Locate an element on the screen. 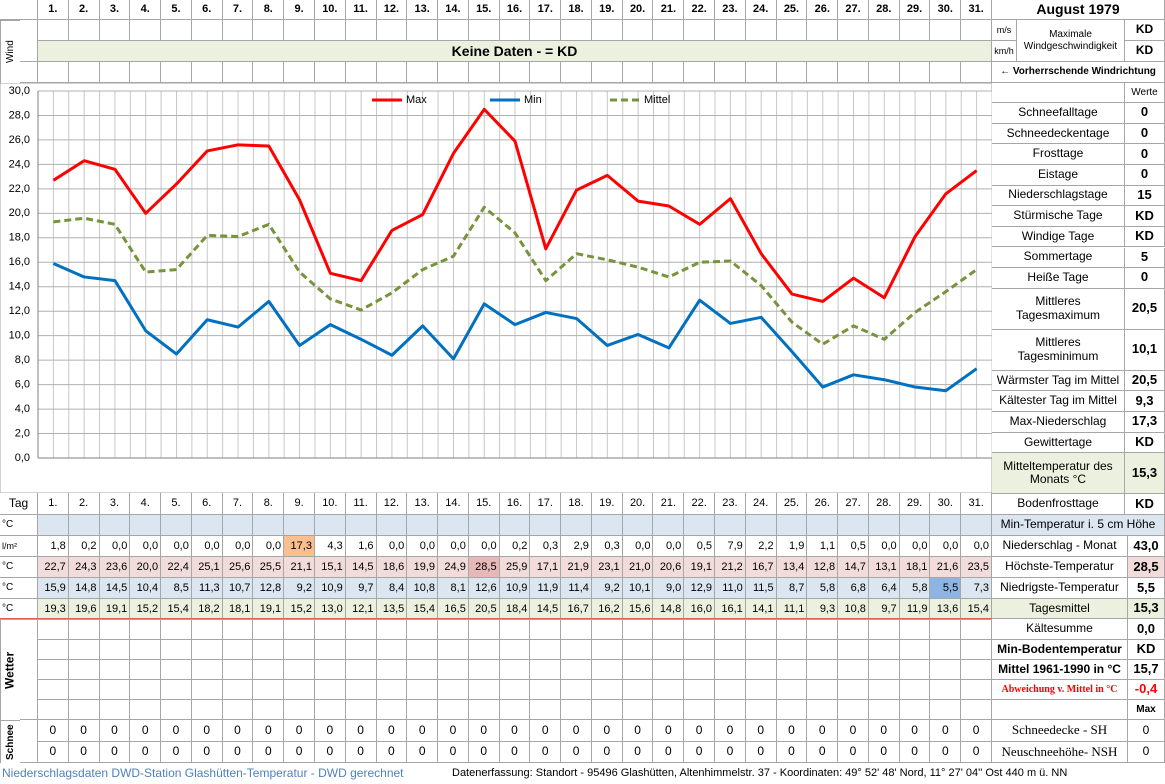 The width and height of the screenshot is (1165, 784). blank-cell is located at coordinates (29, 669).